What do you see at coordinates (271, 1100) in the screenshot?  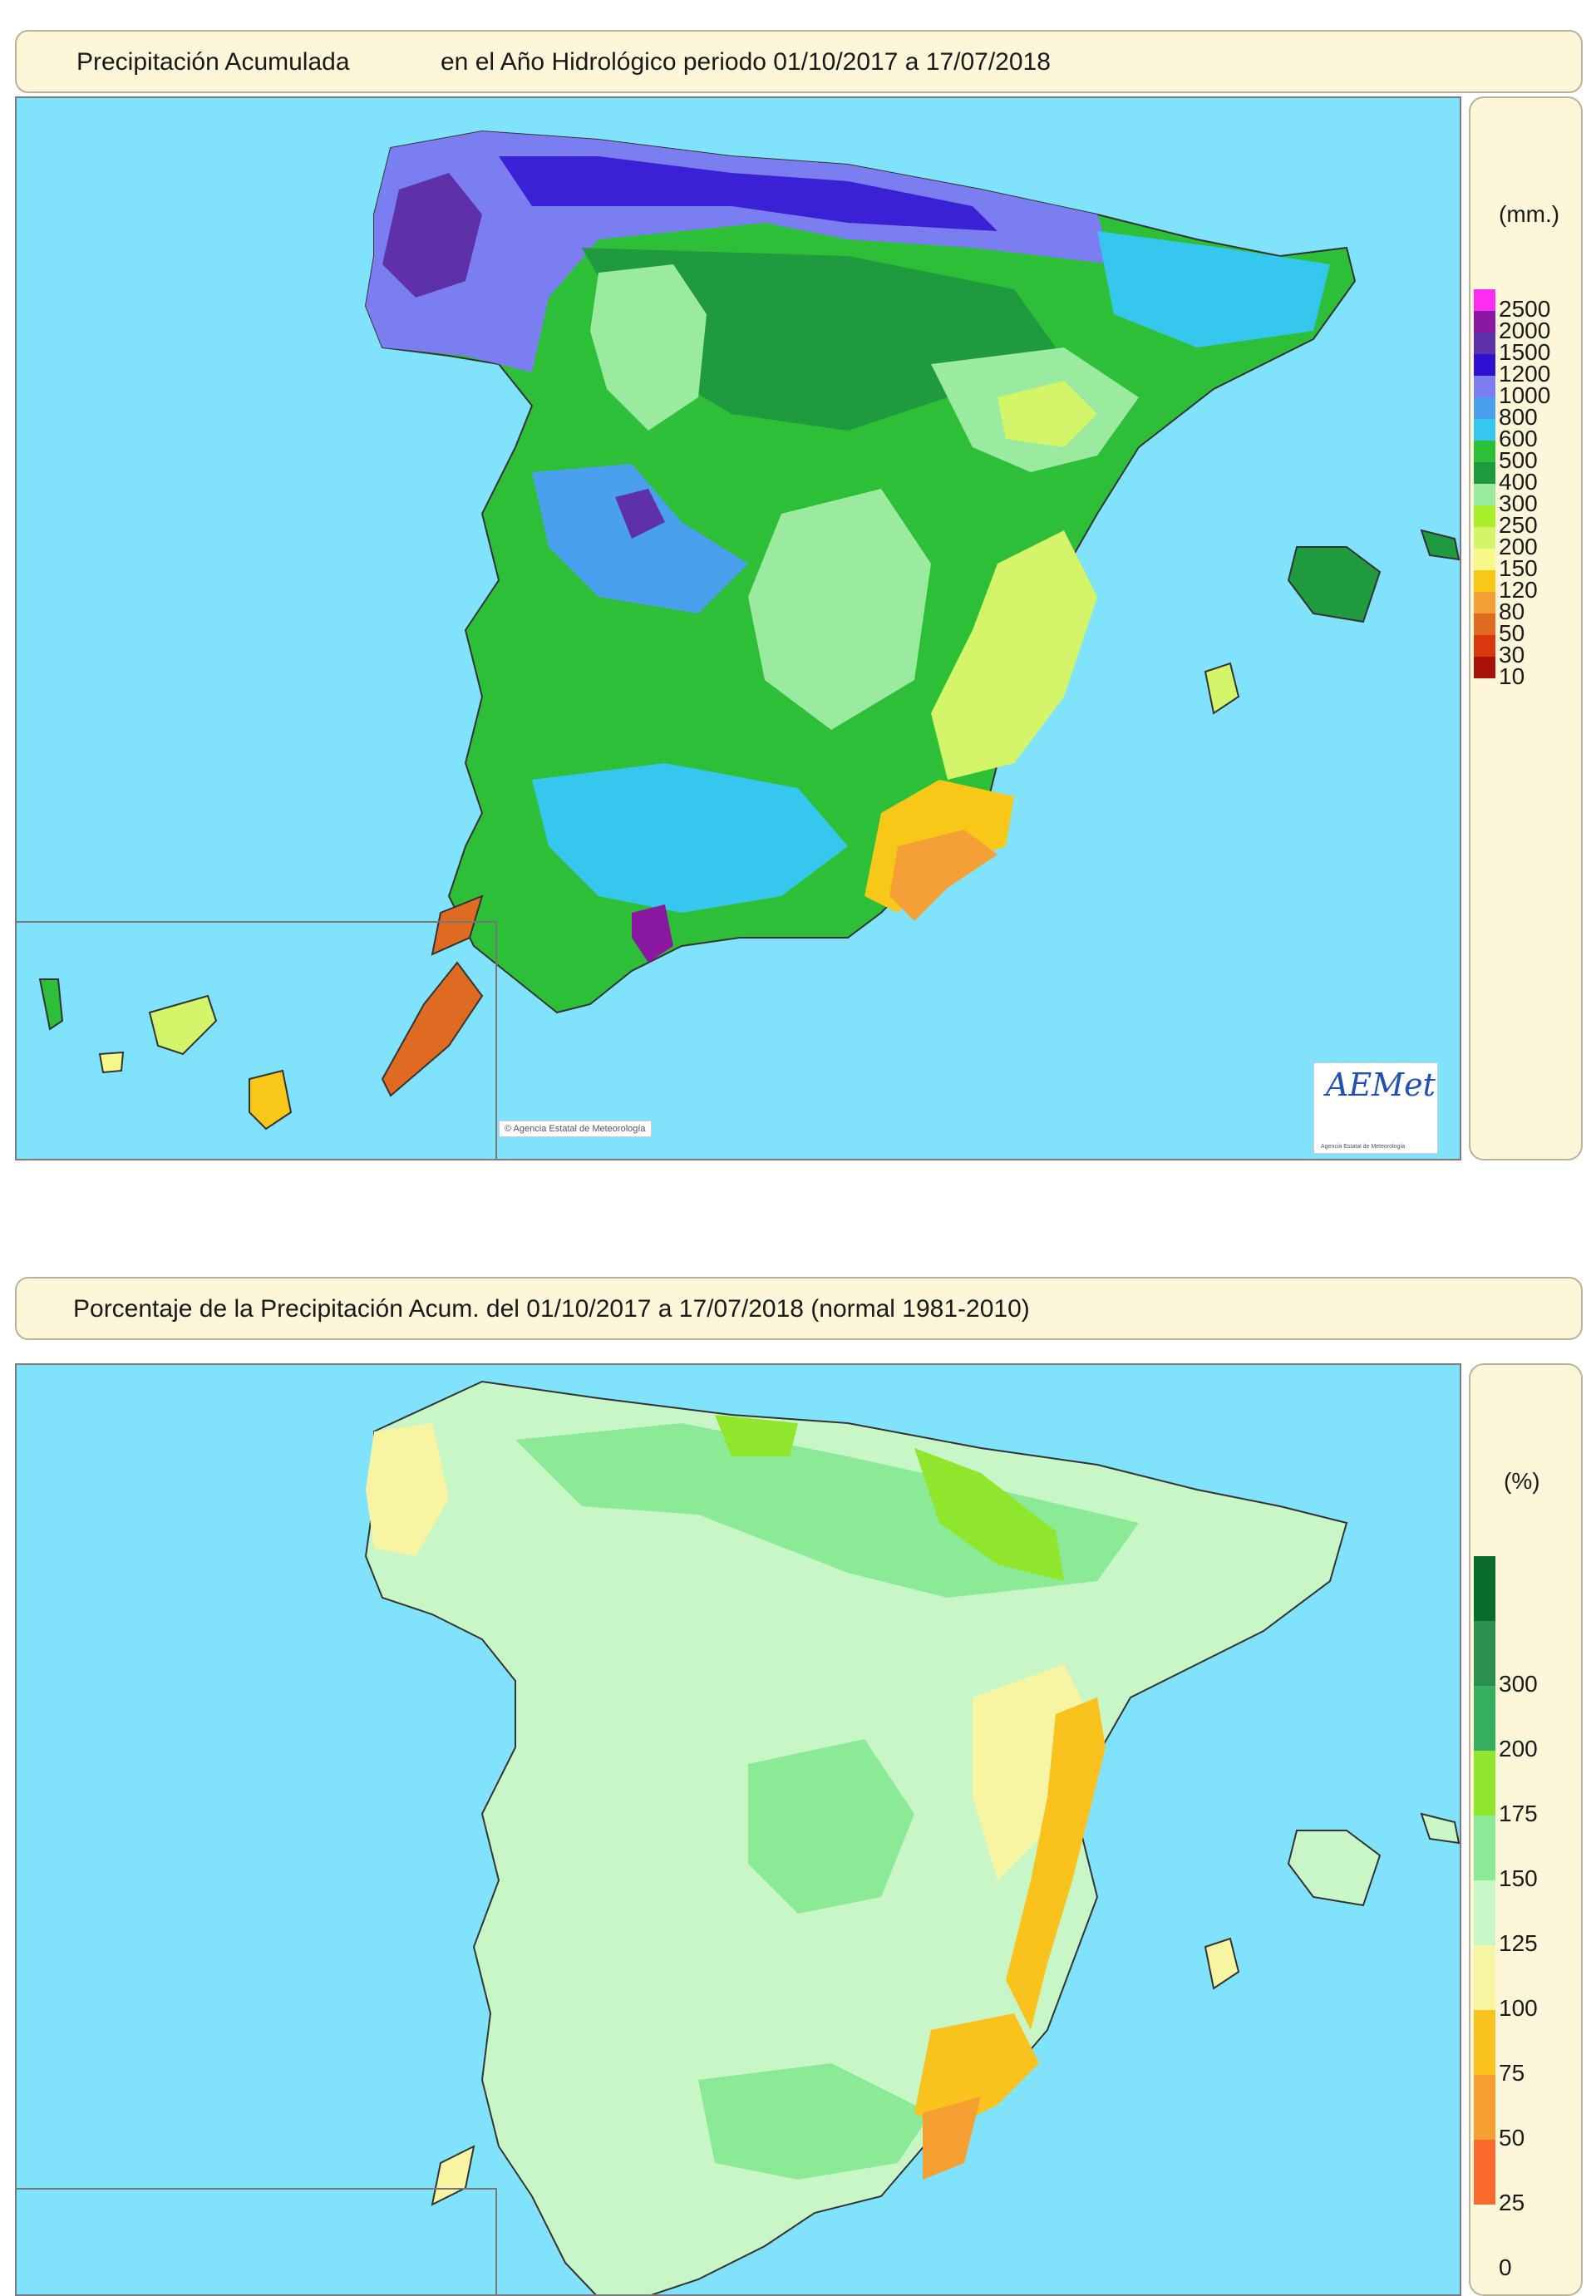 I see `canary-gran-canaria` at bounding box center [271, 1100].